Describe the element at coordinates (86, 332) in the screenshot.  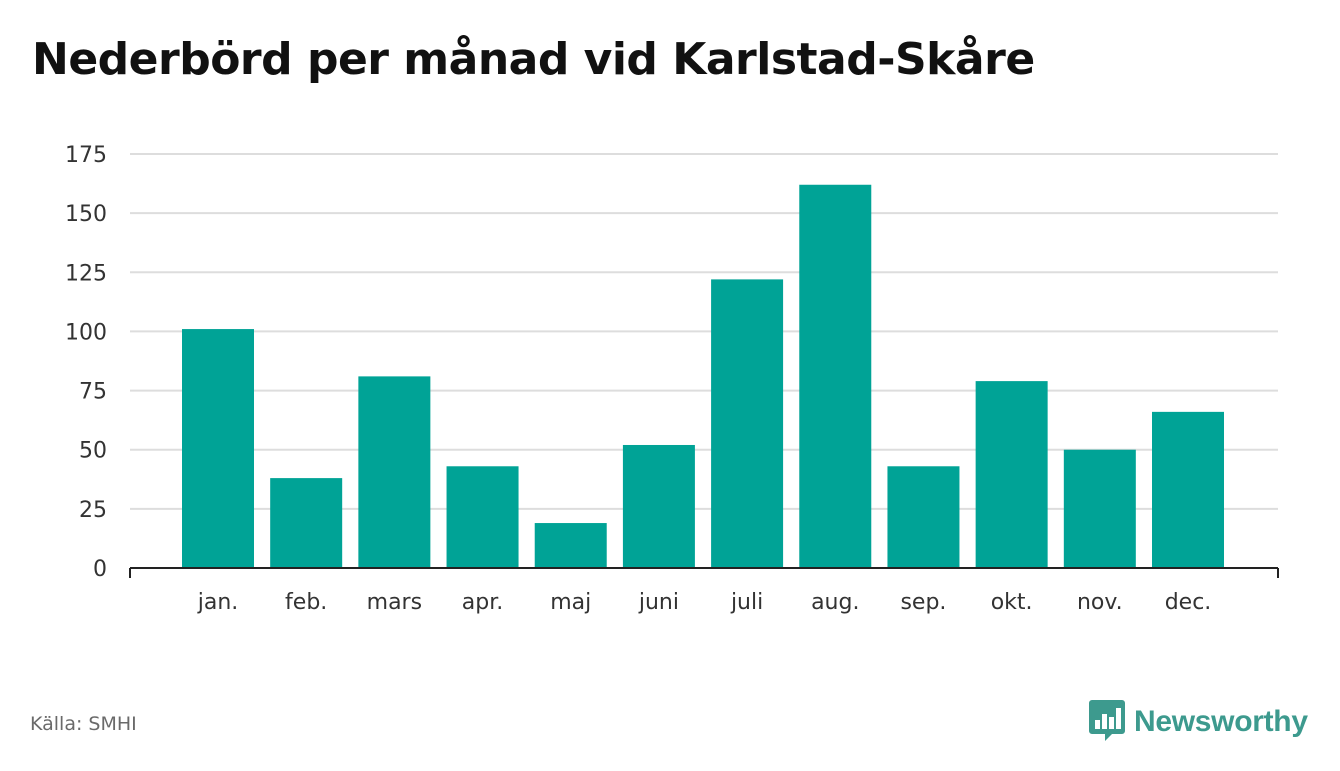
I see `y-tick-label: 100` at that location.